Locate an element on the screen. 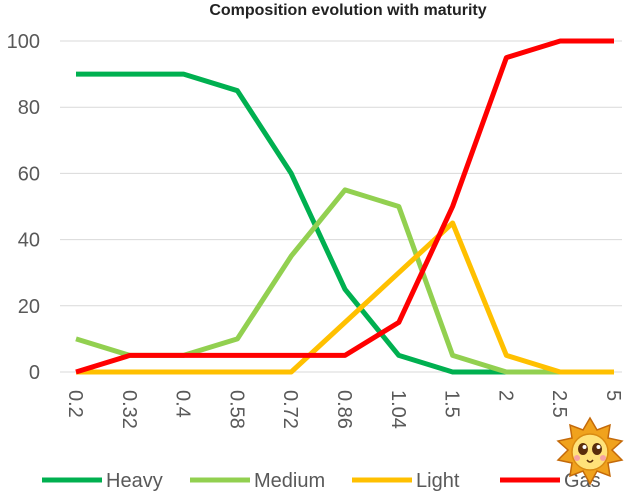 This screenshot has height=496, width=633. legend-label-heavy: Heavy is located at coordinates (134, 481).